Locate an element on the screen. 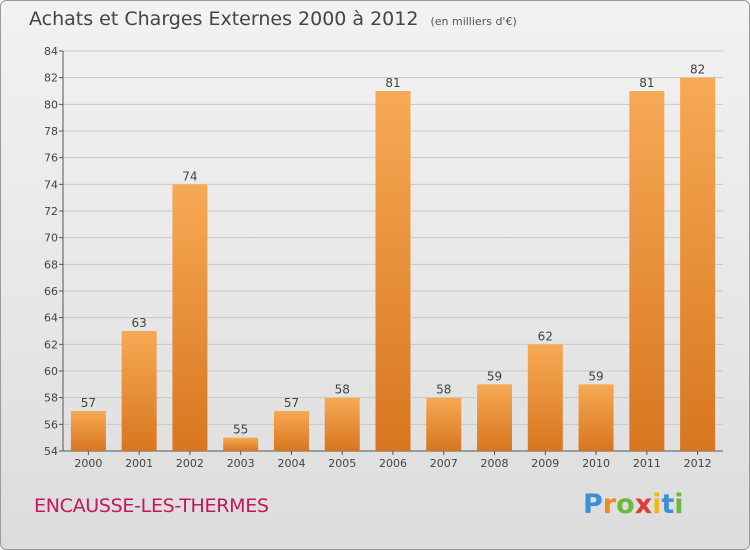 This screenshot has height=550, width=750. x-tick-label: 2008 is located at coordinates (495, 463).